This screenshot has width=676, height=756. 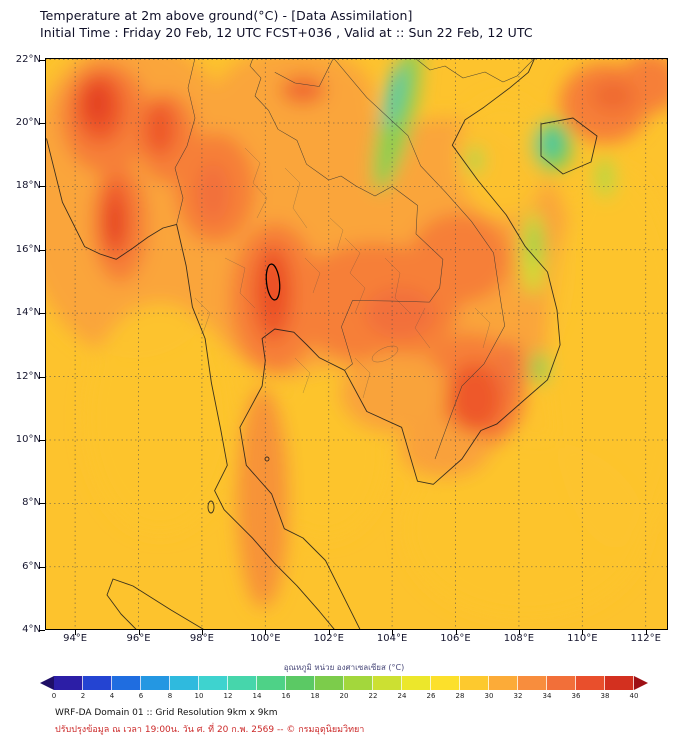 I want to click on colorbar, so click(x=344, y=683).